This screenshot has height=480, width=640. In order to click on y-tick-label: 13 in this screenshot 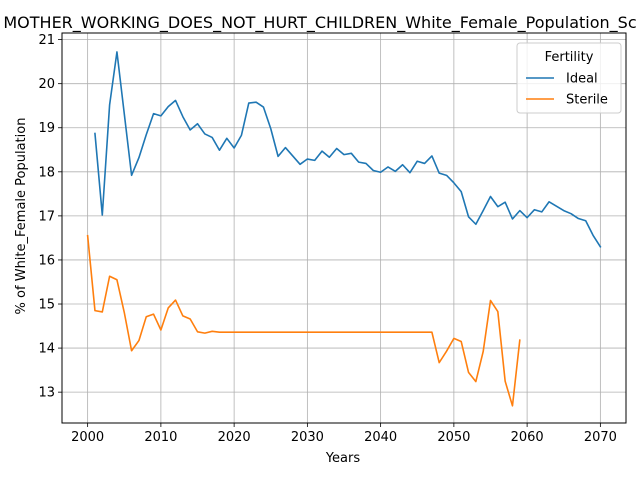, I will do `click(46, 393)`.